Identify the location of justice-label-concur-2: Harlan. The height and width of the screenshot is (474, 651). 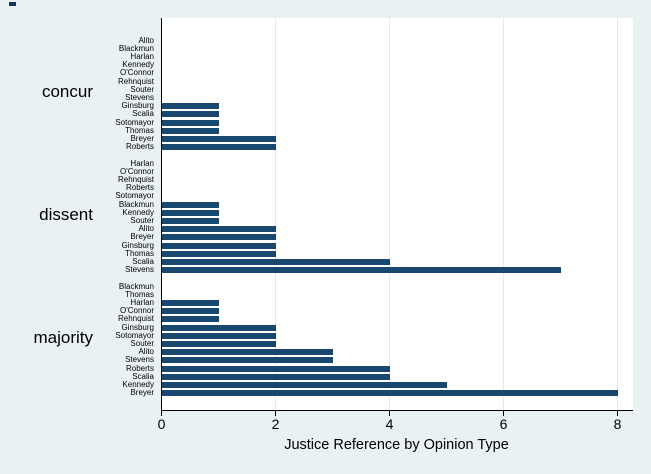
(142, 56).